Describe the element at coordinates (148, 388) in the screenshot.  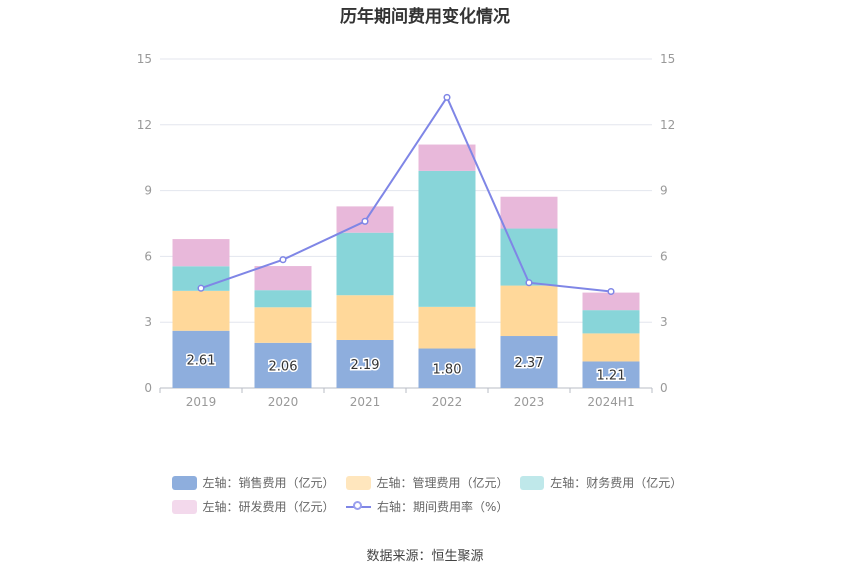
I see `y-left-tick-label: 0` at that location.